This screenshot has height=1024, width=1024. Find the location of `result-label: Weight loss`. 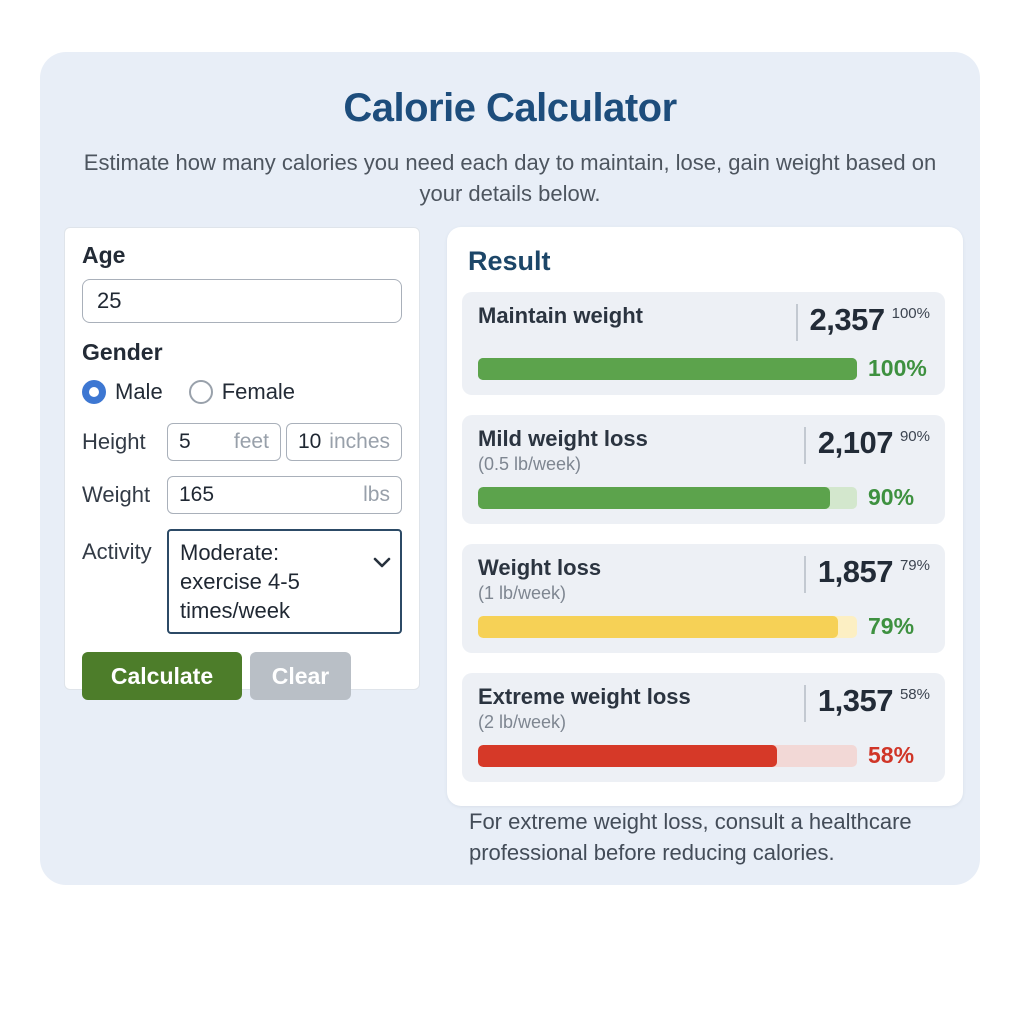

result-label: Weight loss is located at coordinates (540, 567).